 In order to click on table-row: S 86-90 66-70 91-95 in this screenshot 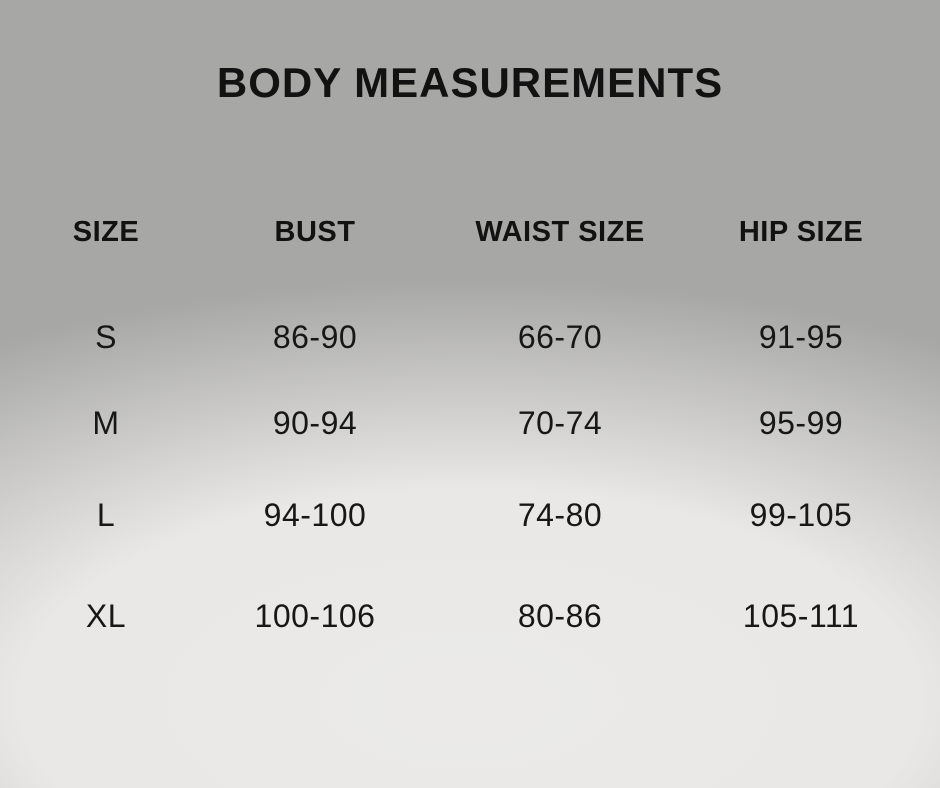, I will do `click(450, 337)`.